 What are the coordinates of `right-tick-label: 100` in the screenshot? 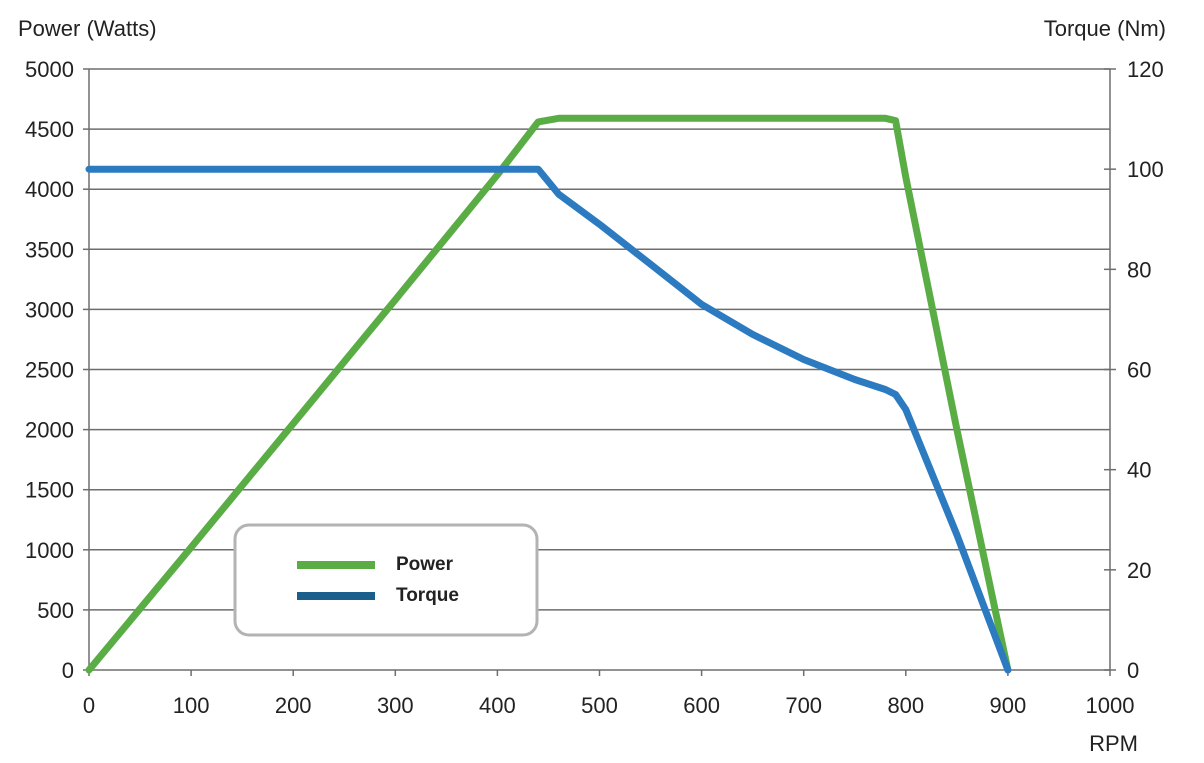 It's located at (1145, 169).